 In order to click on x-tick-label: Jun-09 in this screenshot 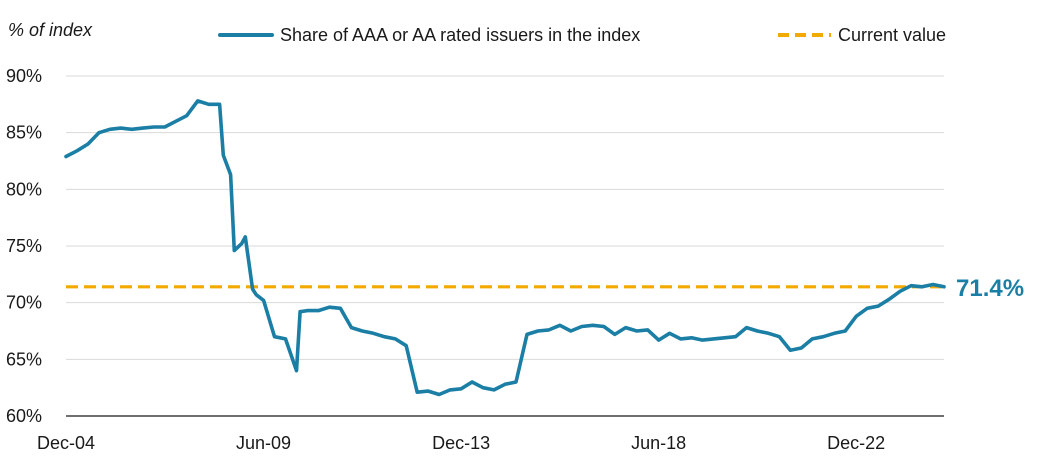, I will do `click(263, 443)`.